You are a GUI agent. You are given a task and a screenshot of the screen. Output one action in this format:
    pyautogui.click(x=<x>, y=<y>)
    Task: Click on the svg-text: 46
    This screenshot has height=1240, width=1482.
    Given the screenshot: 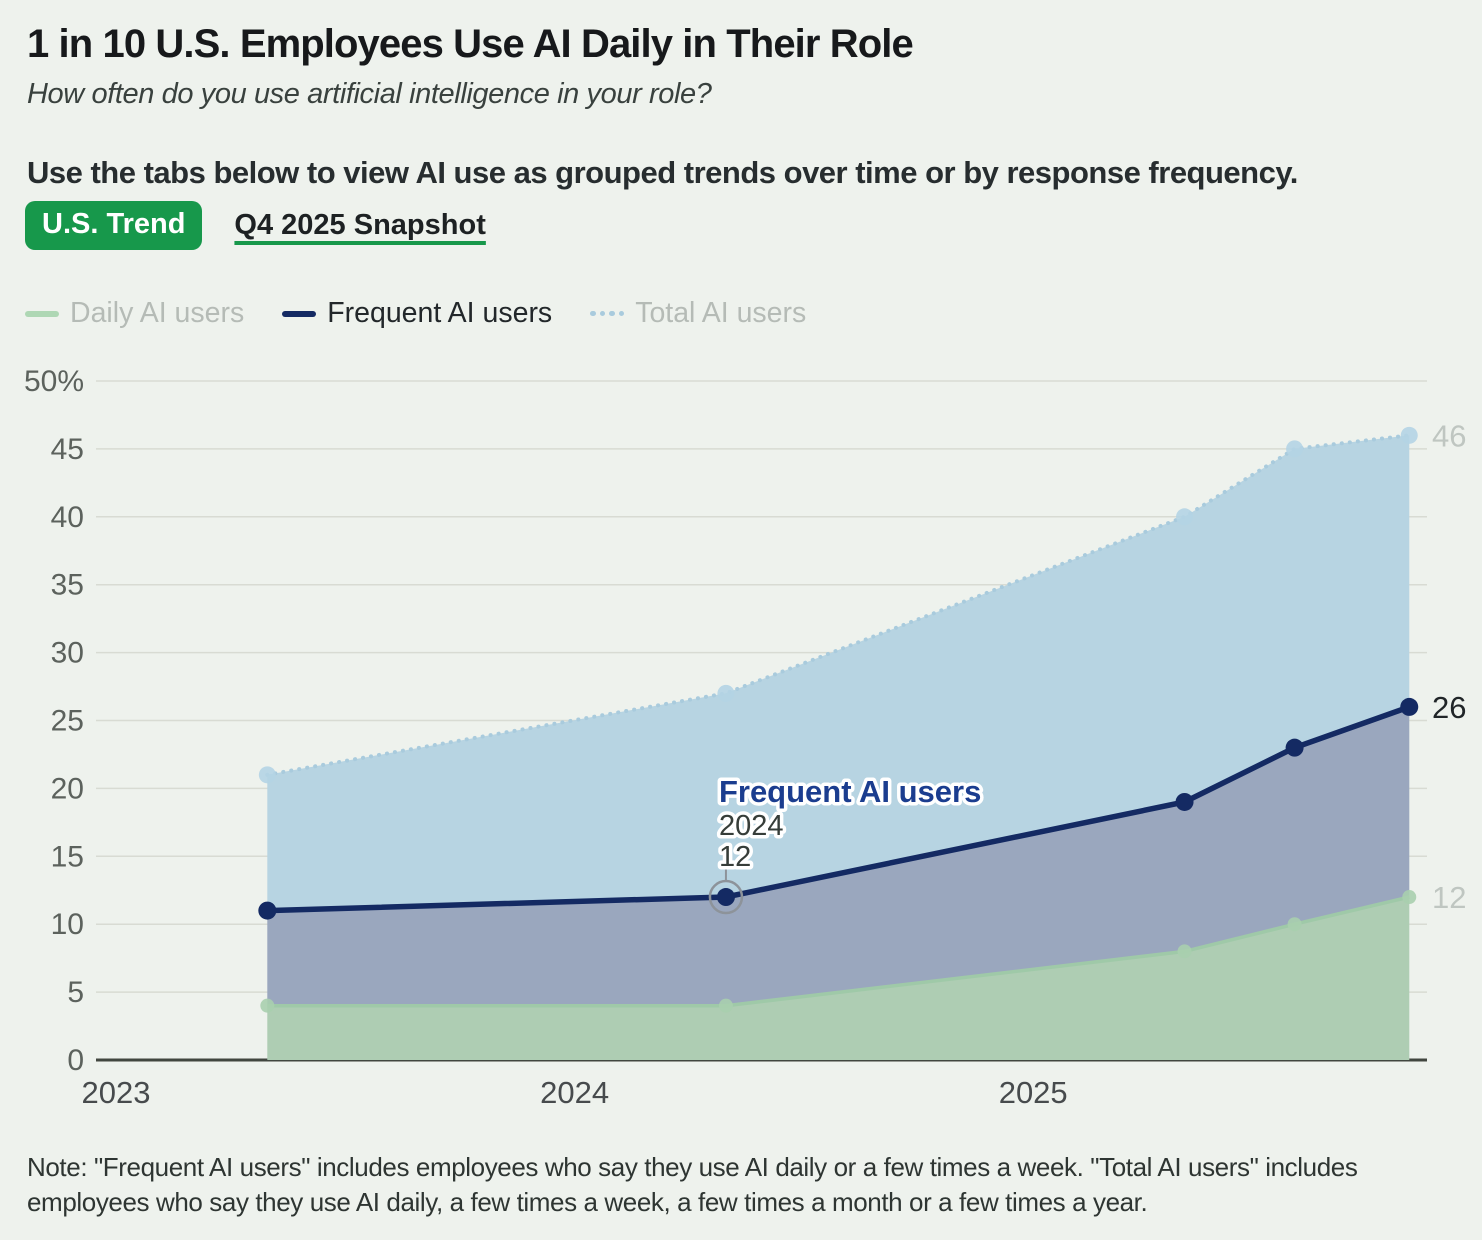 What is the action you would take?
    pyautogui.click(x=1449, y=435)
    